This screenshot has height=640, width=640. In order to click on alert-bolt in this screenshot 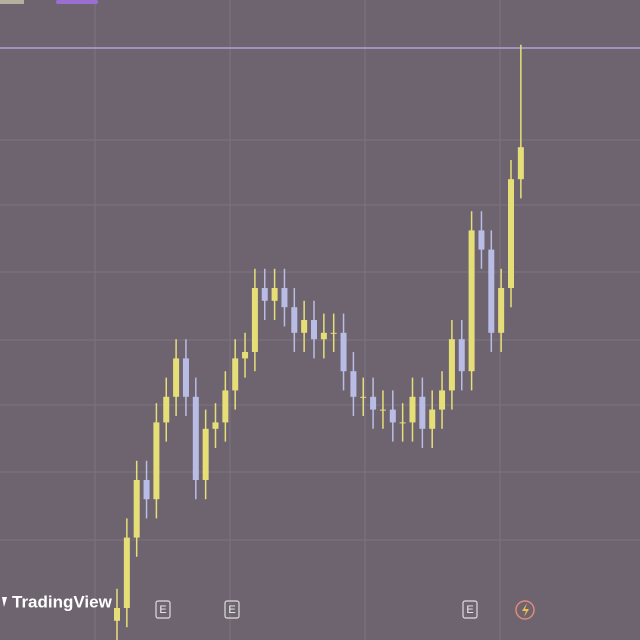, I will do `click(525, 610)`.